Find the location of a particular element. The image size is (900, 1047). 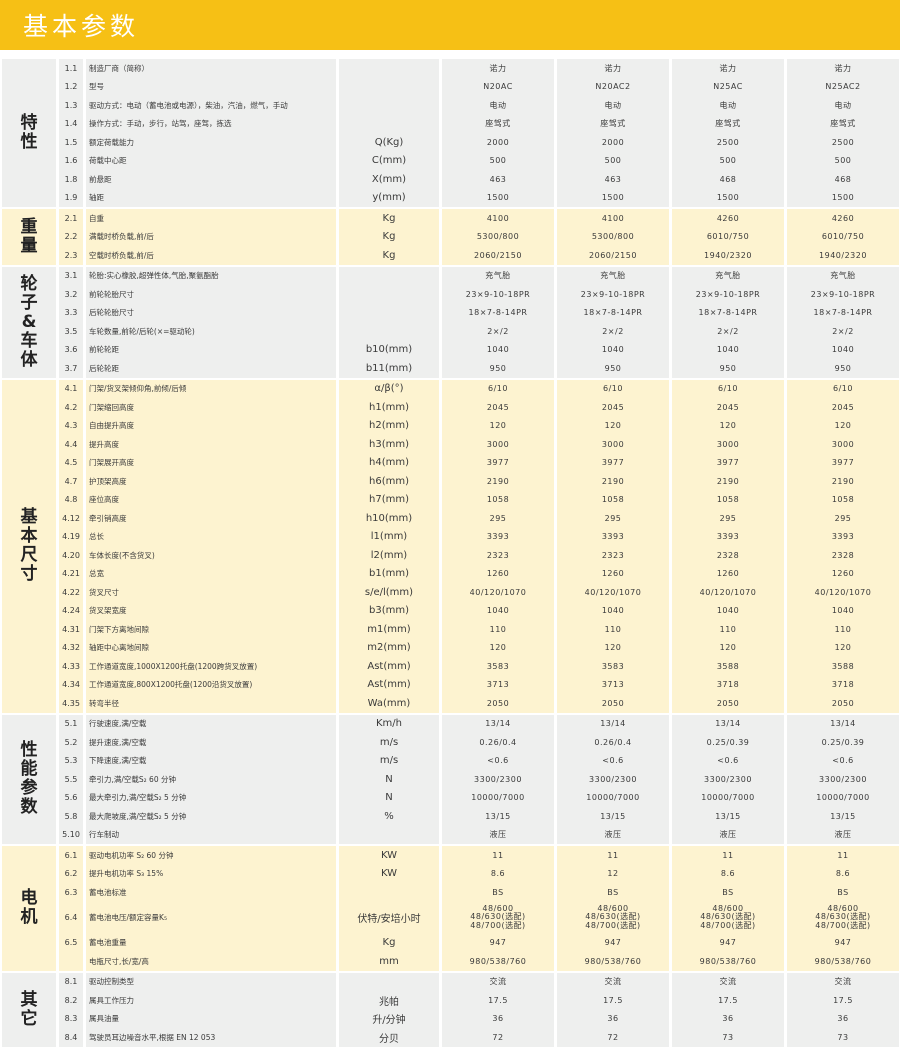

item-number: 6.4 is located at coordinates (71, 917).